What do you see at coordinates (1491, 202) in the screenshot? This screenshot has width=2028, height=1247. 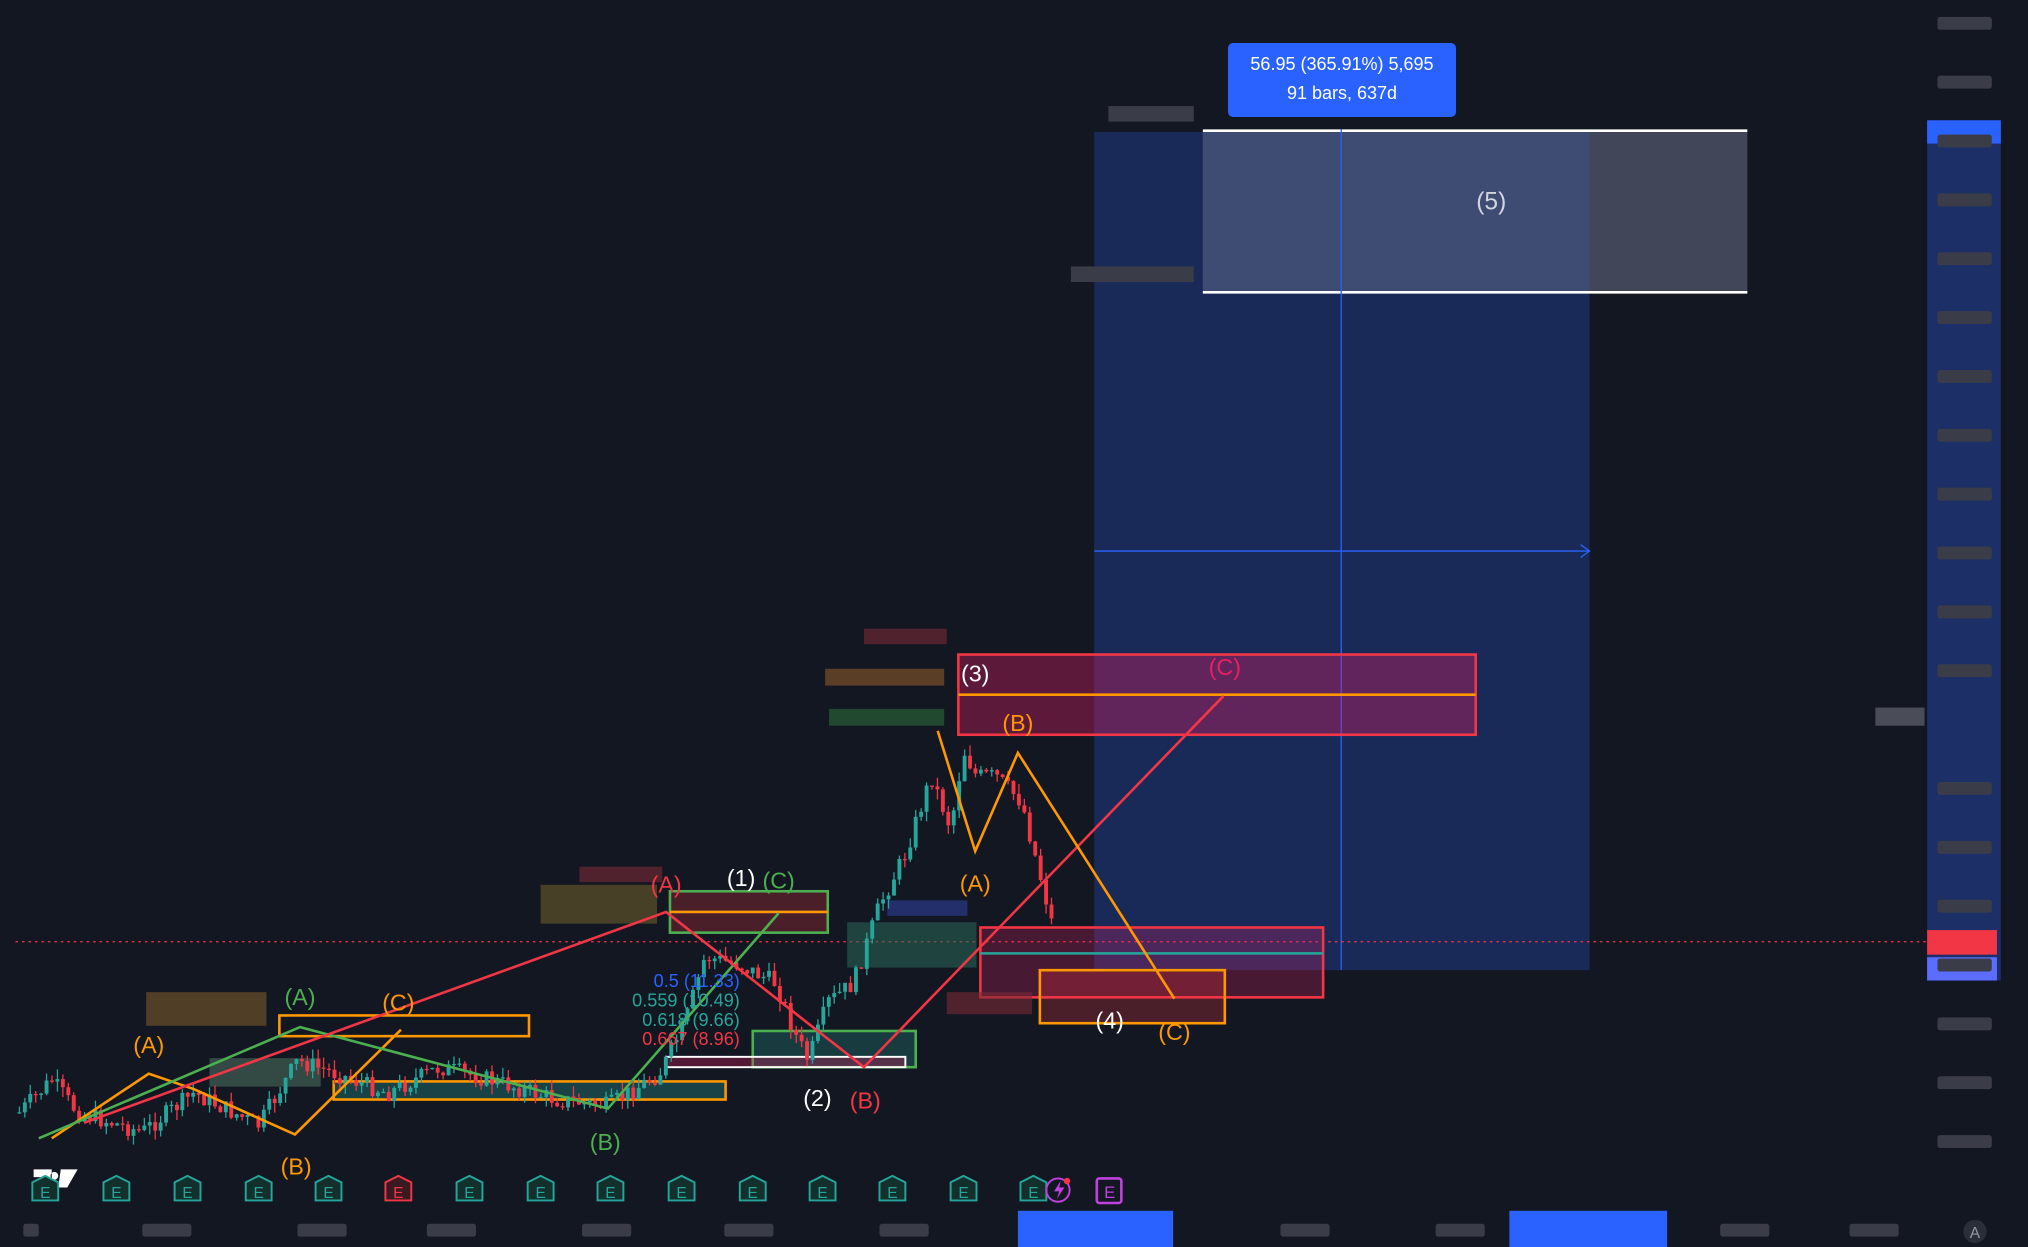 I see `wave-label-5: (5)` at bounding box center [1491, 202].